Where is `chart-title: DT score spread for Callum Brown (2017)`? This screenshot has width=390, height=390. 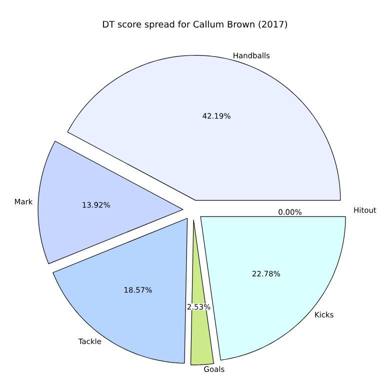 chart-title: DT score spread for Callum Brown (2017) is located at coordinates (195, 25).